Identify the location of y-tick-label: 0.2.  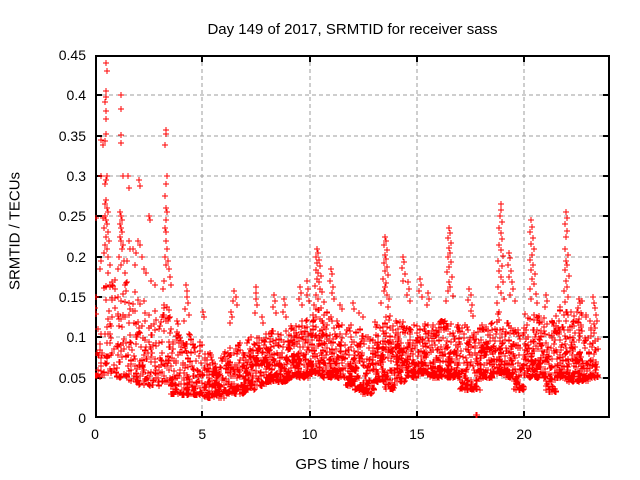
(76, 256).